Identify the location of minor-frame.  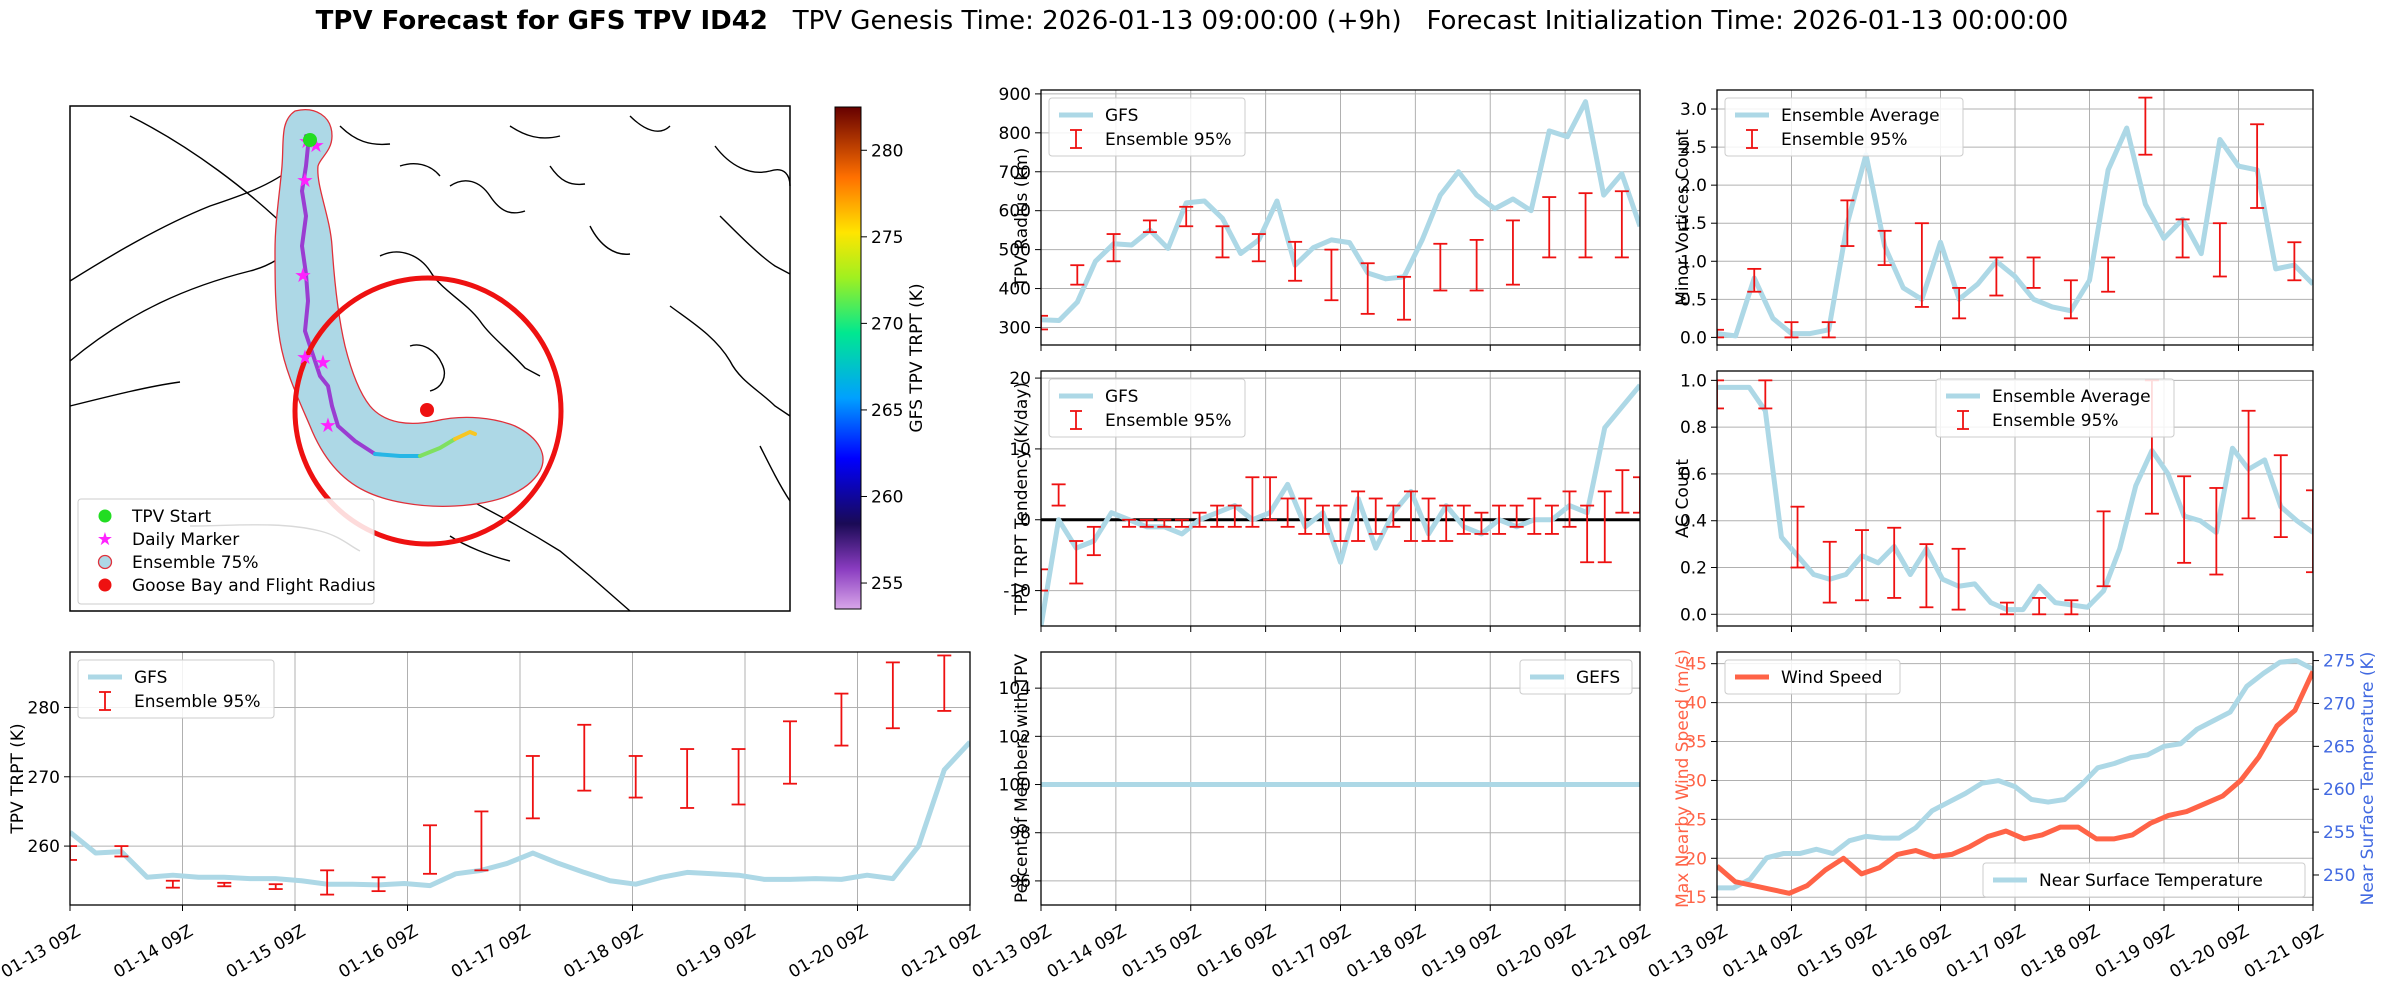
(2015, 217).